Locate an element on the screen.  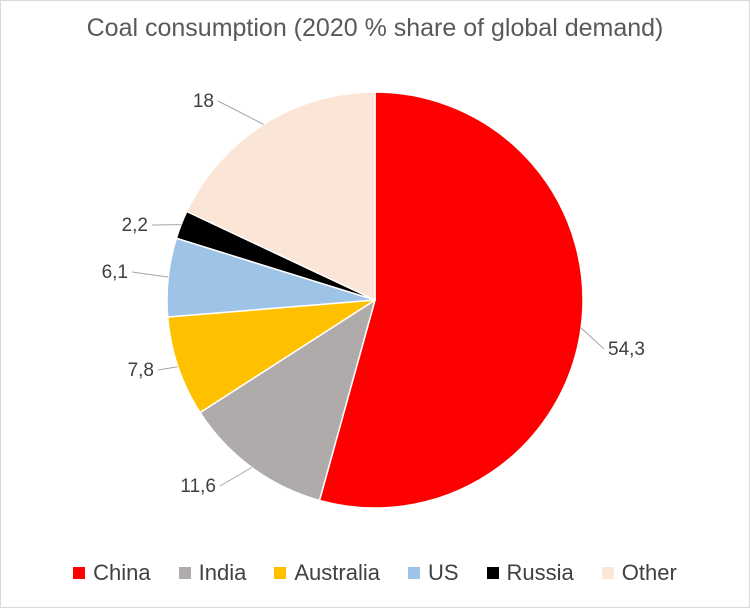
leader-line-australia is located at coordinates (168, 368).